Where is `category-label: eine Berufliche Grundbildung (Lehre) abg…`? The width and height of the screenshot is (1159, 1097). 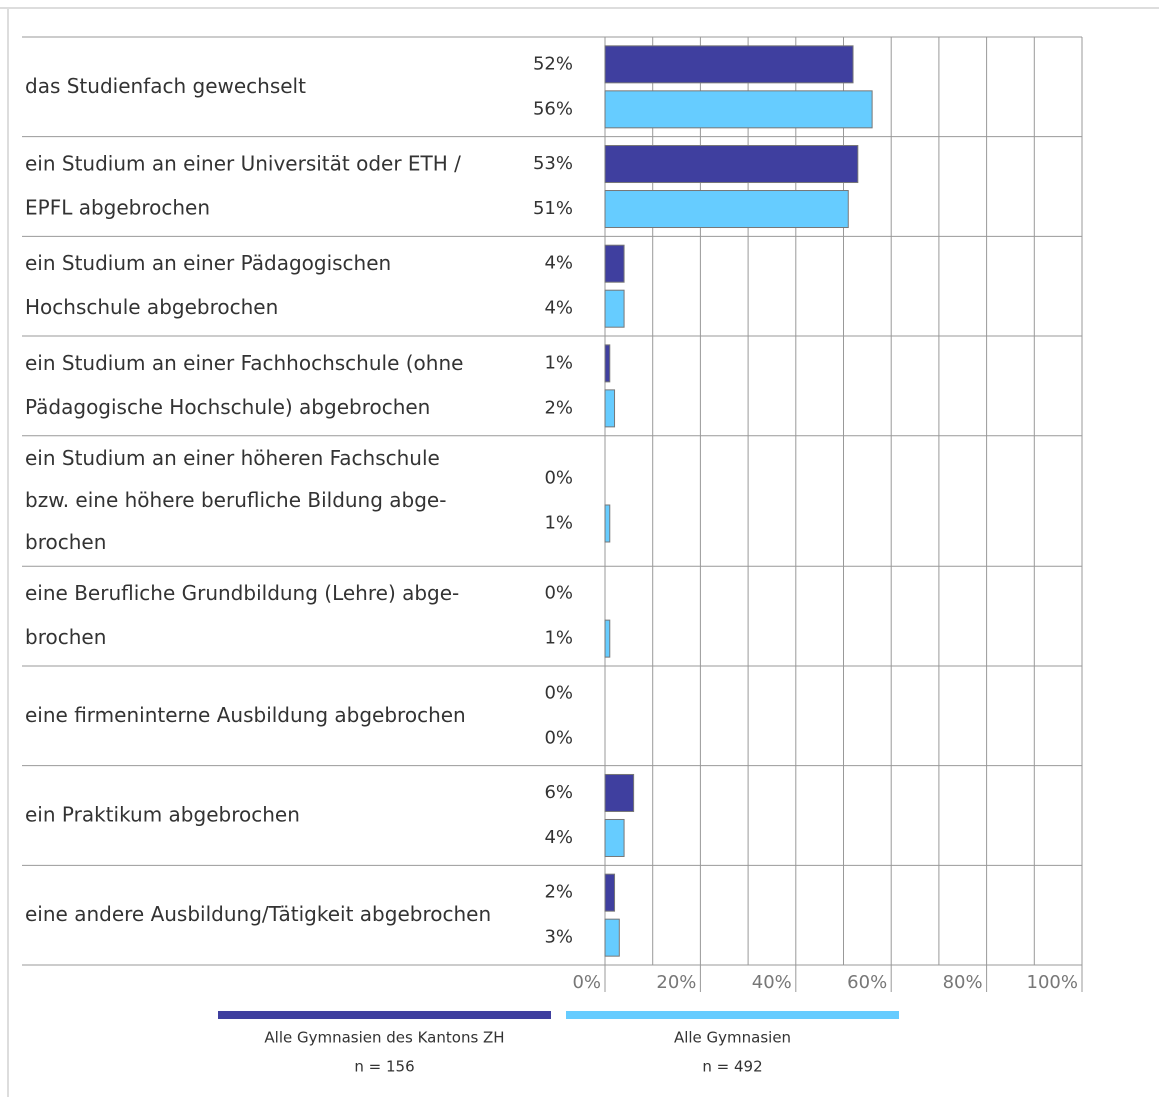
category-label: eine Berufliche Grundbildung (Lehre) abg… is located at coordinates (242, 615).